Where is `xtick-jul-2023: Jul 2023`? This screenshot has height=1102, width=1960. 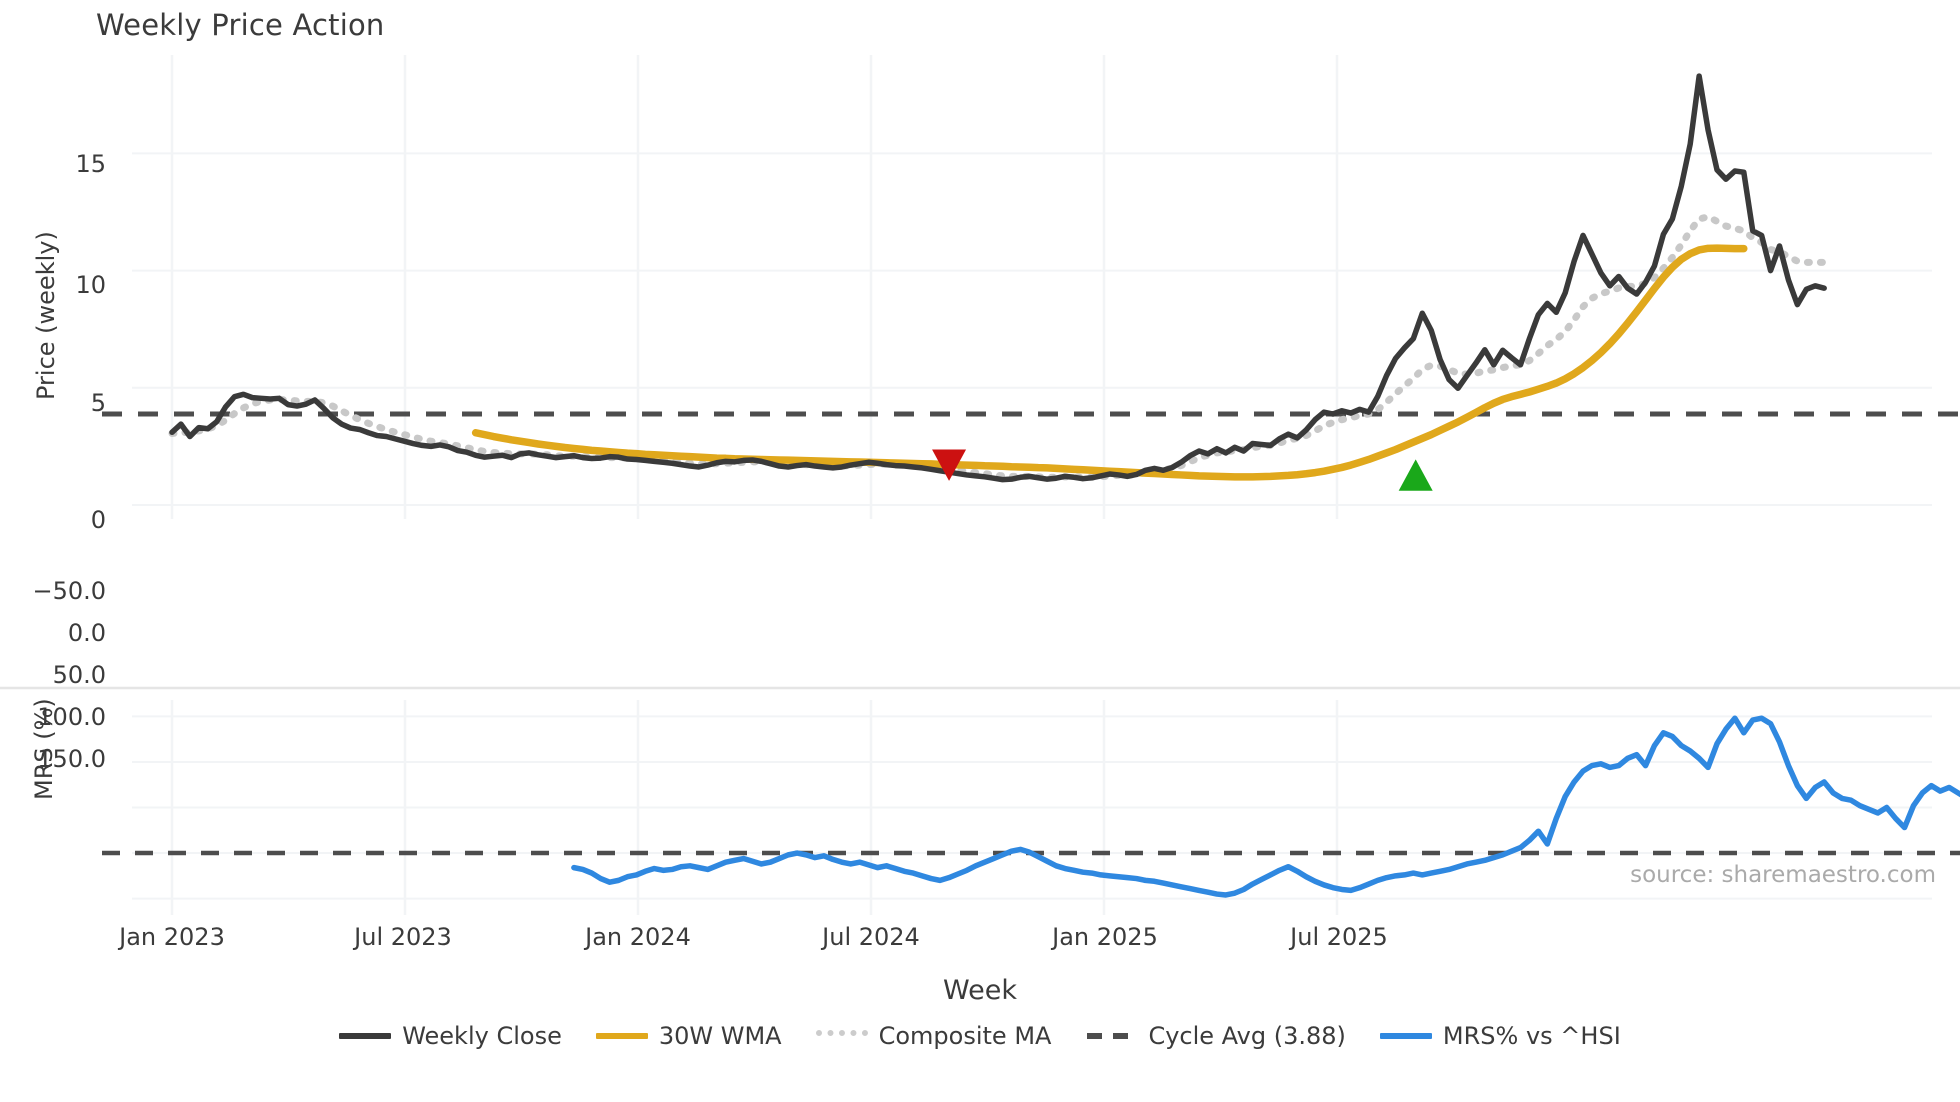 xtick-jul-2023: Jul 2023 is located at coordinates (403, 937).